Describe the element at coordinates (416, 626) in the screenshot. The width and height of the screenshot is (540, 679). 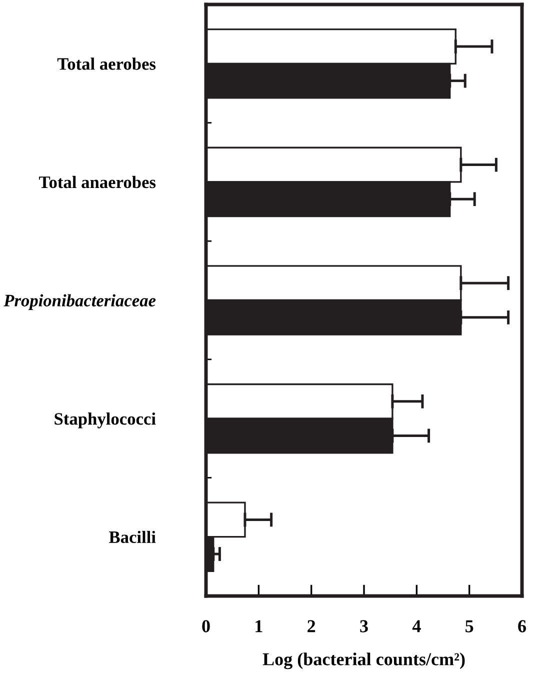
I see `x-tick-label: 4` at that location.